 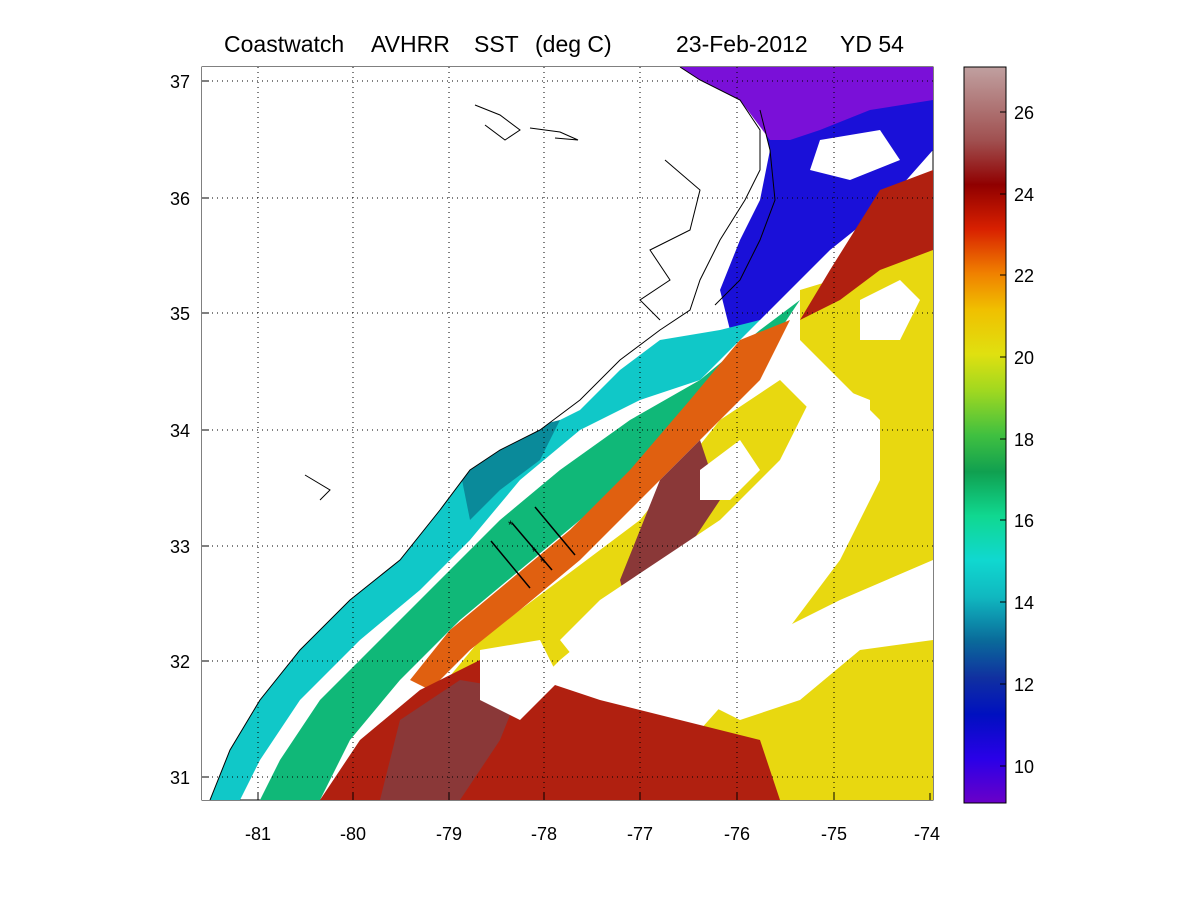 I want to click on lon-axis-labels: -81 -80 -79 -78 -77 -76 -75 -74, so click(x=592, y=834).